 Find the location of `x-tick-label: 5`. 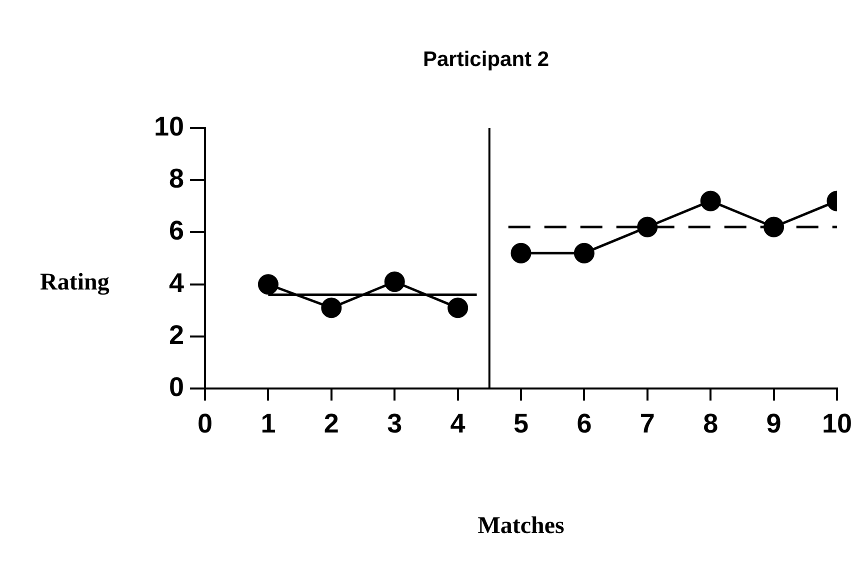

x-tick-label: 5 is located at coordinates (521, 423).